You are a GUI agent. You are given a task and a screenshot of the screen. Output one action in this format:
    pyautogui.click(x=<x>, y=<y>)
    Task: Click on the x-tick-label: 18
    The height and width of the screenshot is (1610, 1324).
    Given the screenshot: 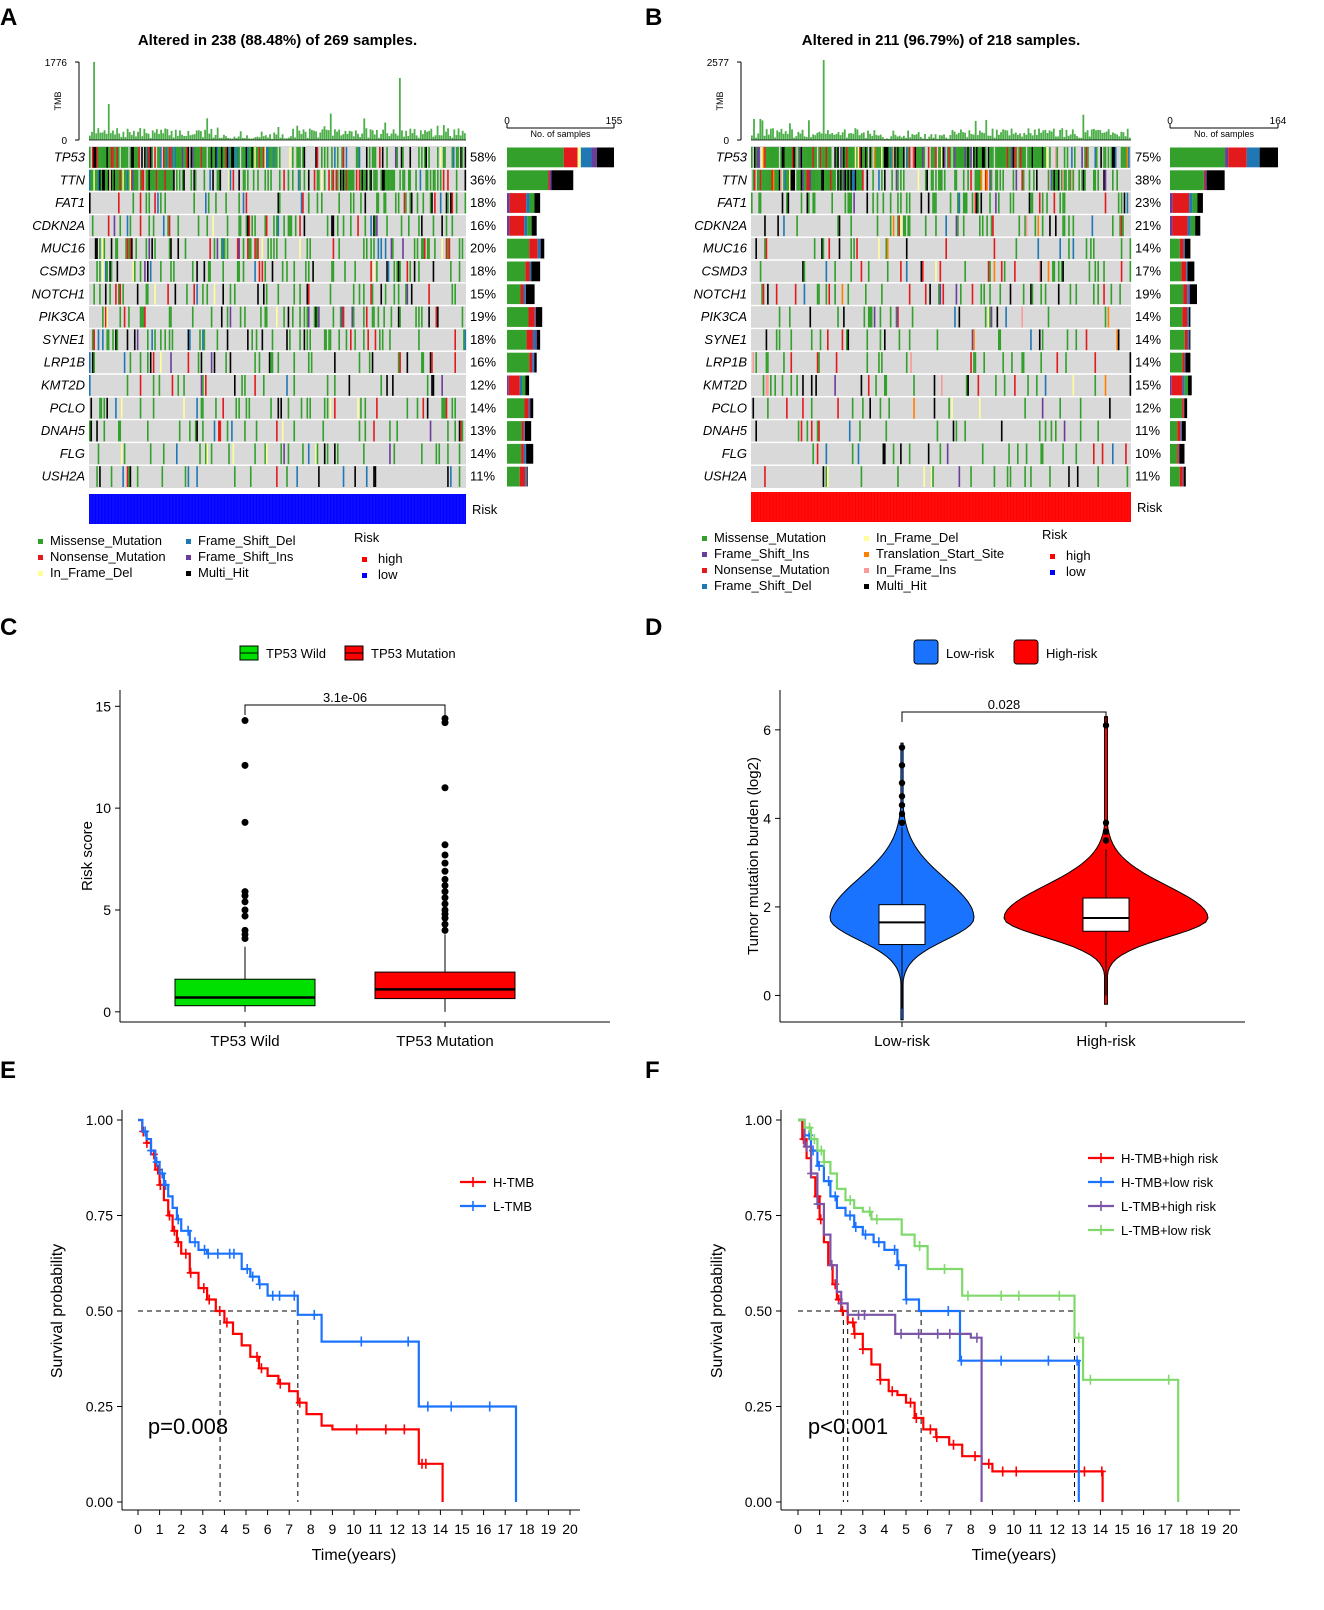 What is the action you would take?
    pyautogui.click(x=1187, y=1529)
    